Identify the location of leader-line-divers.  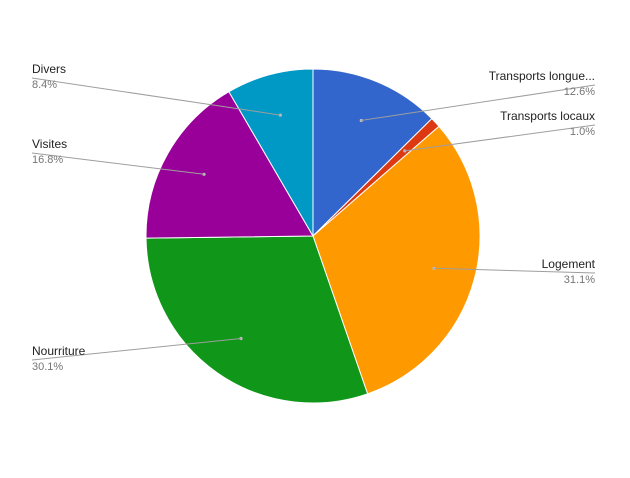
(156, 96).